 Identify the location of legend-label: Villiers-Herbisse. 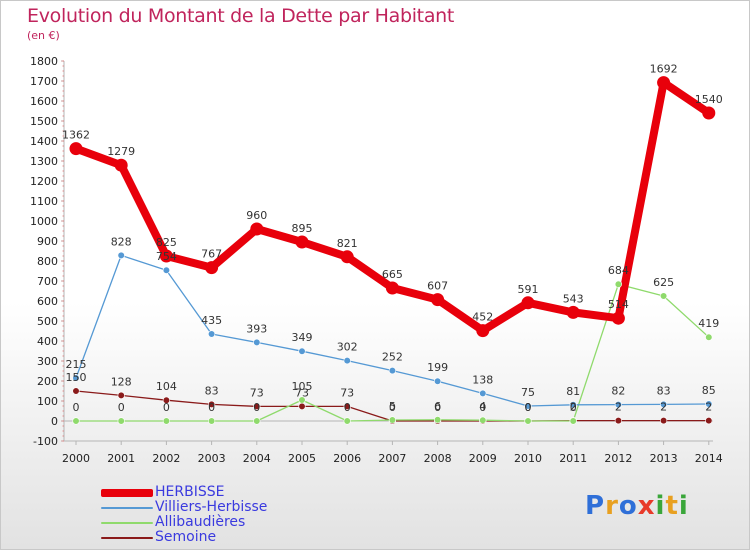
(211, 507).